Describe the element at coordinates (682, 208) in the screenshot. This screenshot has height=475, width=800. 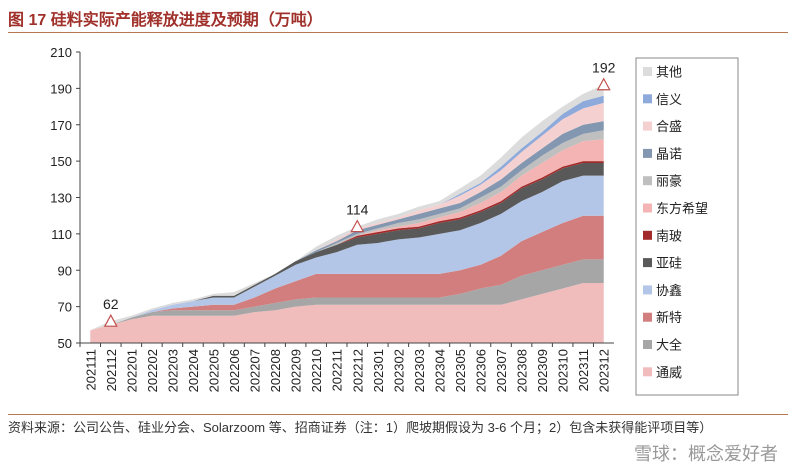
I see `legend-label: 东方希望` at that location.